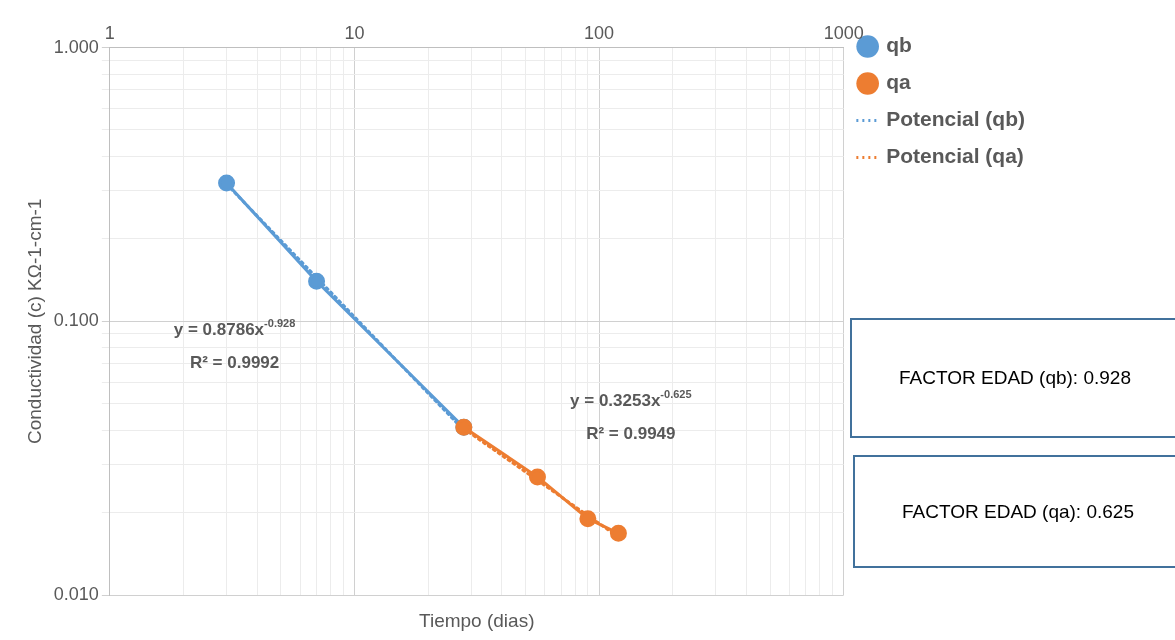 Image resolution: width=1175 pixels, height=640 pixels. I want to click on x-tick-label: 100, so click(599, 32).